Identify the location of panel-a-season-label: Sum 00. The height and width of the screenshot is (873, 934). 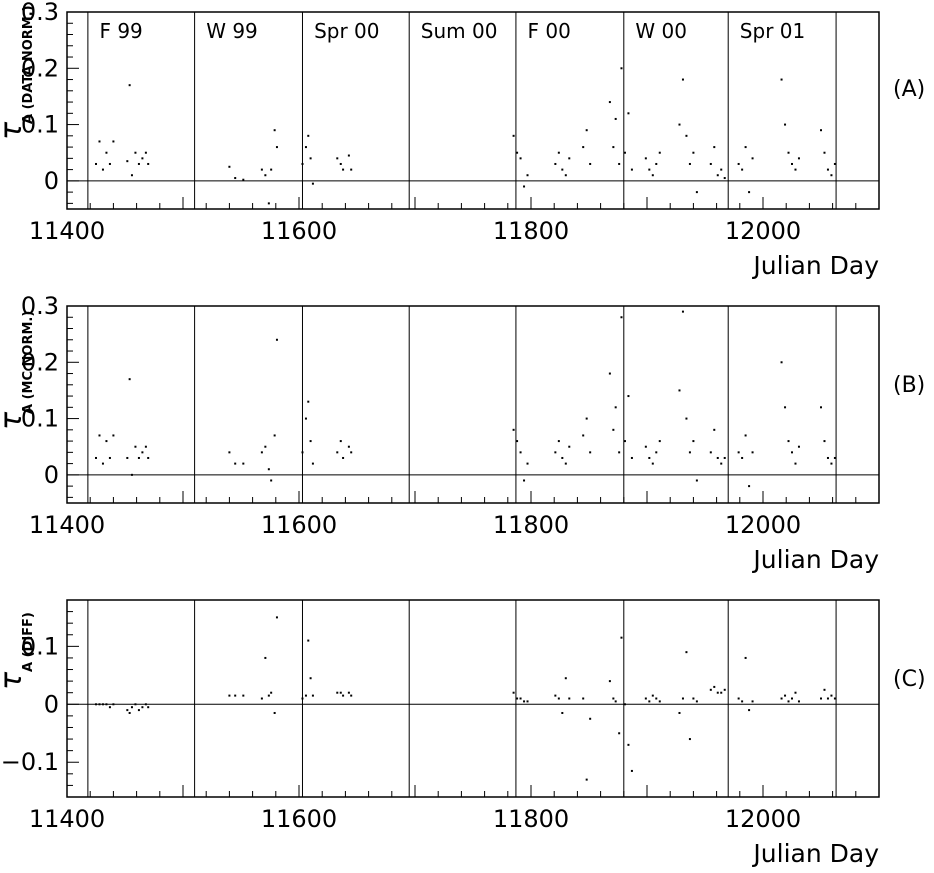
(459, 31).